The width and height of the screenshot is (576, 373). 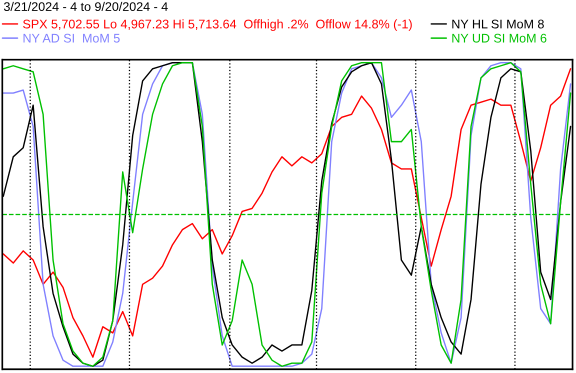 I want to click on chart-title: 3/21/2024 - 4 to 9/20/2024 - 4, so click(x=86, y=7).